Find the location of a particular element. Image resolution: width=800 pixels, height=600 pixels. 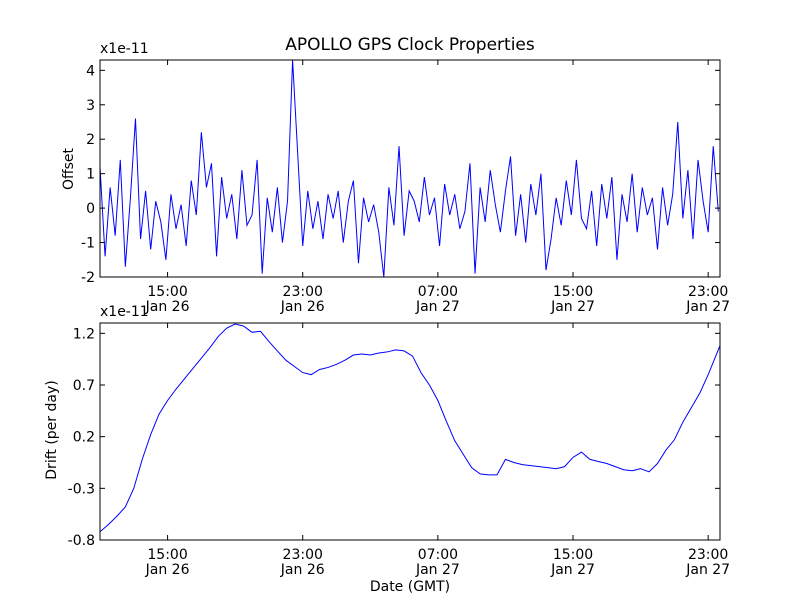

drift-ytick-label: 0.7 is located at coordinates (84, 386).